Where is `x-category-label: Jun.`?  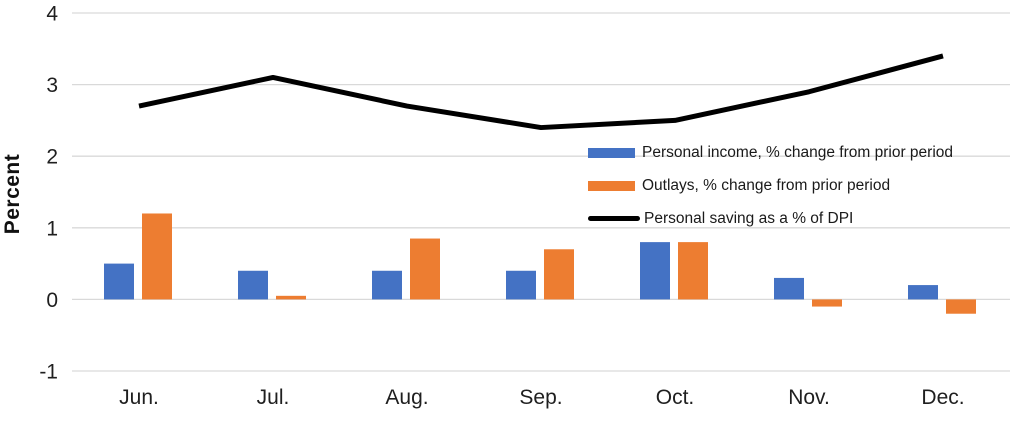
x-category-label: Jun. is located at coordinates (139, 397).